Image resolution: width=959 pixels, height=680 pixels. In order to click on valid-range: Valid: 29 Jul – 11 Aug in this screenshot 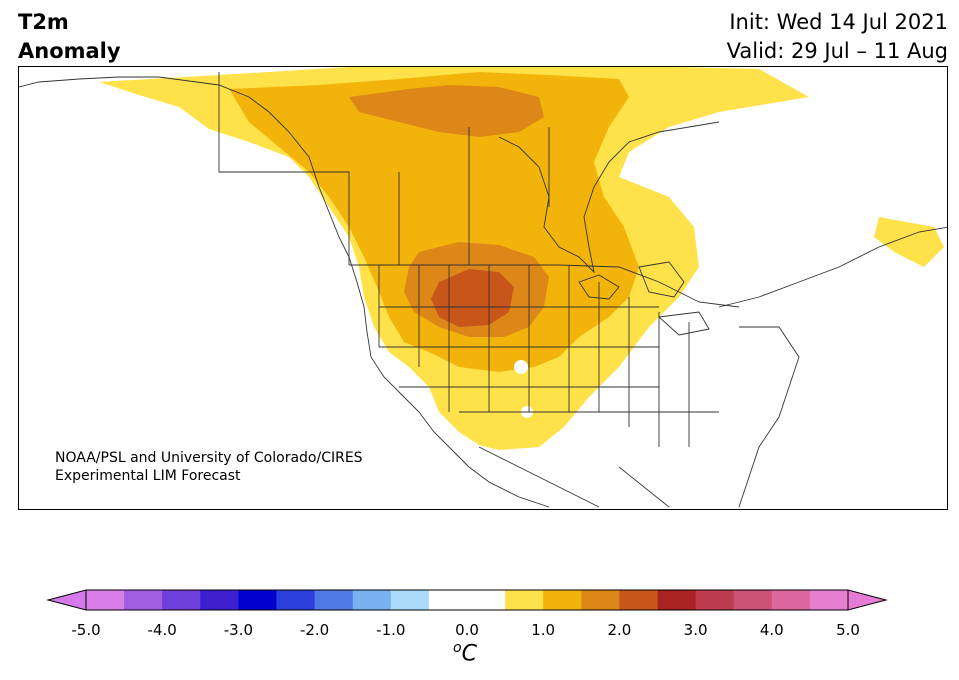, I will do `click(837, 51)`.